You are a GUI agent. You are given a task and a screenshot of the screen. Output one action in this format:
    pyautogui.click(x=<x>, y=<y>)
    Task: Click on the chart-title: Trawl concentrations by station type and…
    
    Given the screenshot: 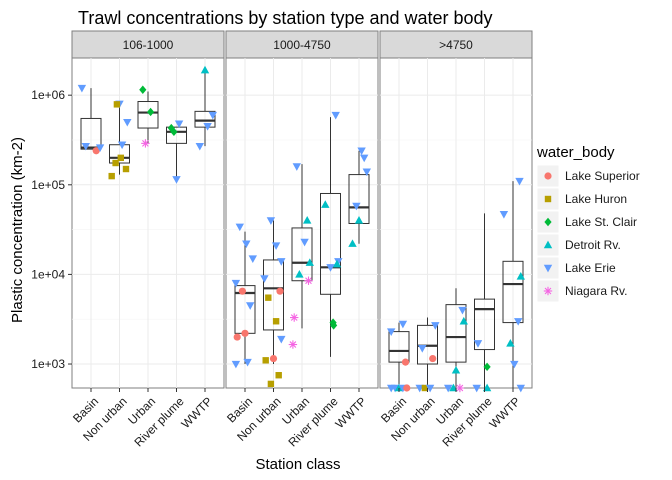 What is the action you would take?
    pyautogui.click(x=285, y=18)
    